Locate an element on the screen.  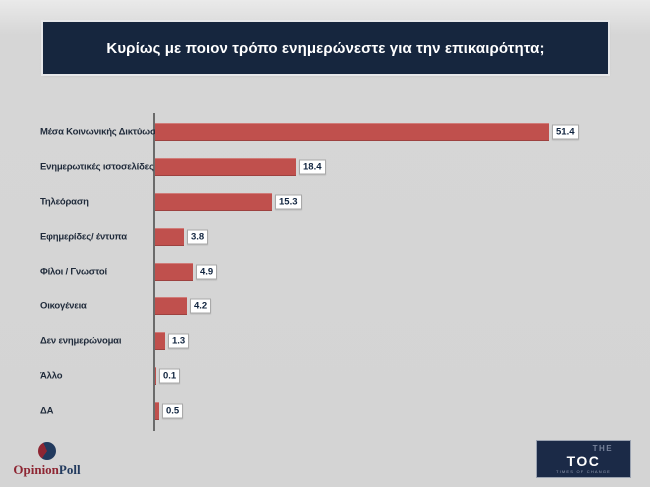
thetoc-logo: THE TOC Times of Change is located at coordinates (583, 459).